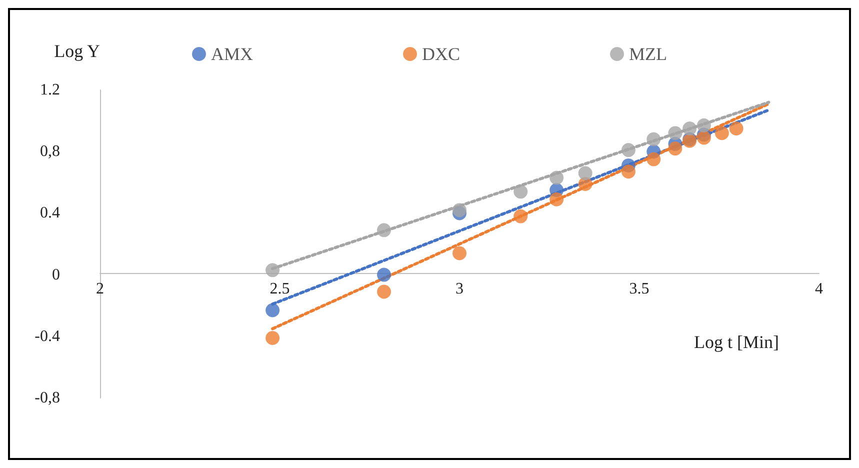 The height and width of the screenshot is (468, 859). Describe the element at coordinates (648, 54) in the screenshot. I see `legend-label: MZL` at that location.